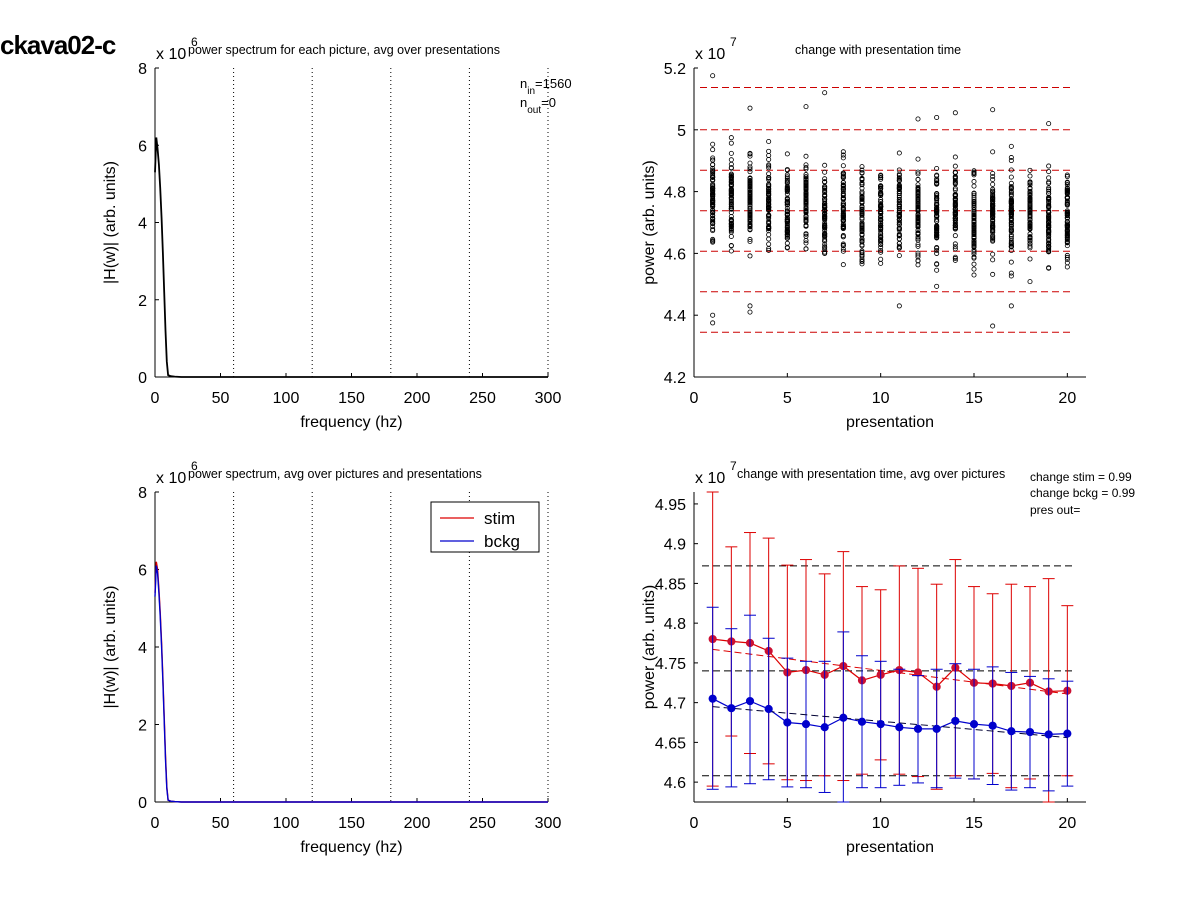 This screenshot has width=1200, height=901. What do you see at coordinates (710, 478) in the screenshot?
I see `exponent-label: x 10` at bounding box center [710, 478].